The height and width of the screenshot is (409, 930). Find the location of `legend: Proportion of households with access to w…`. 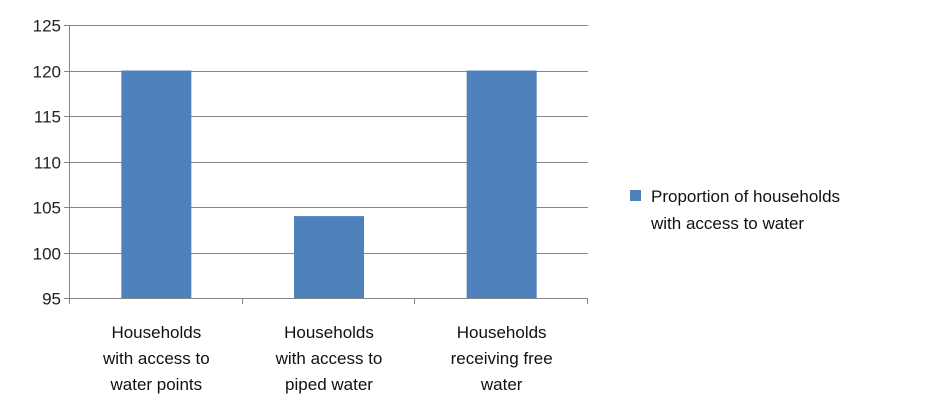

legend: Proportion of households with access to w… is located at coordinates (735, 210).